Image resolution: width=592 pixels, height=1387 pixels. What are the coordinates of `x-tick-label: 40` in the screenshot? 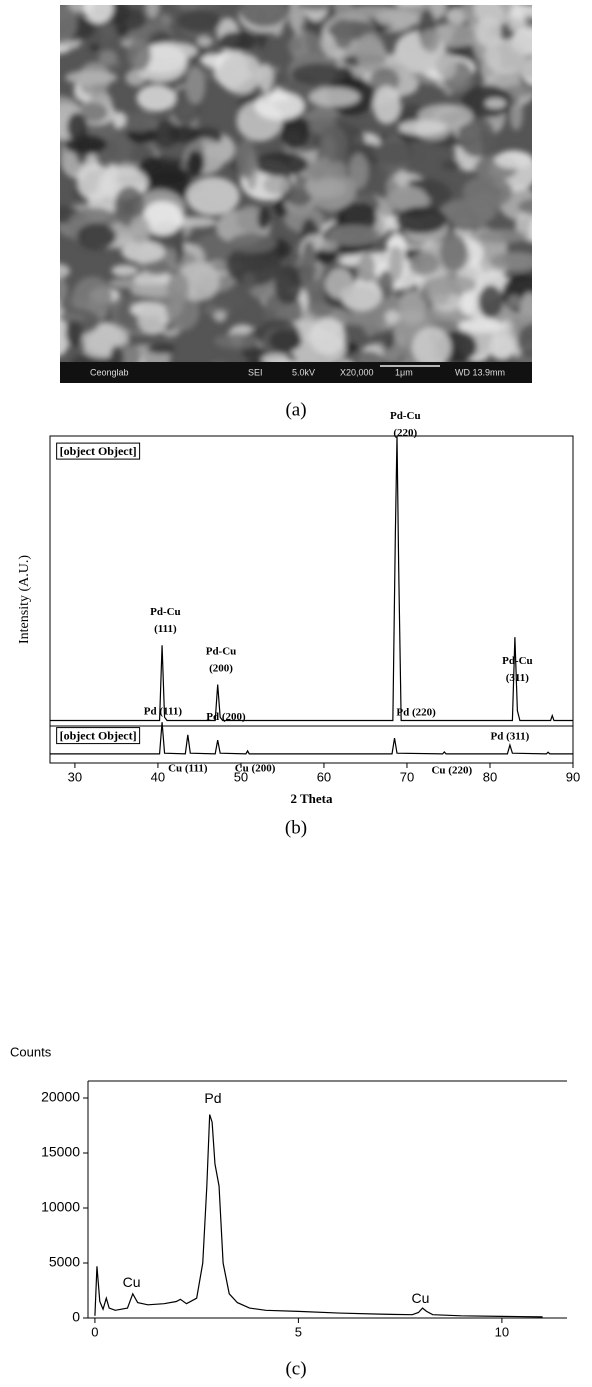 It's located at (158, 776).